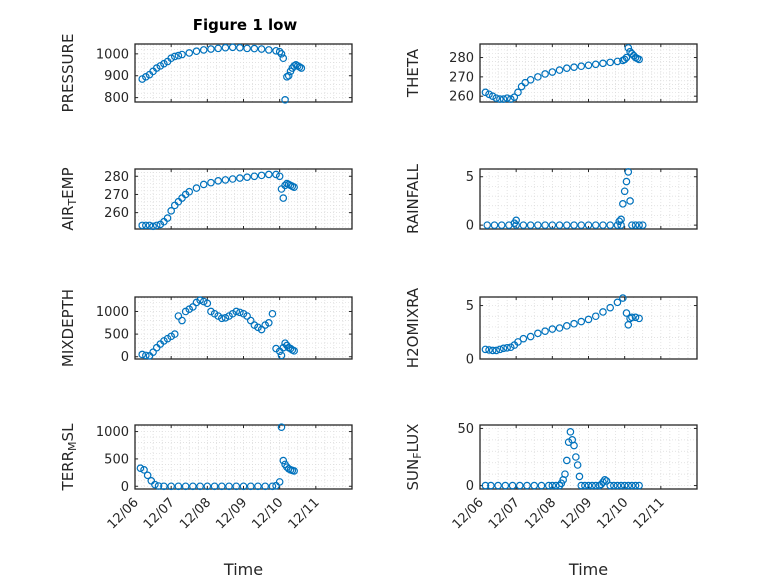  I want to click on x-tick-label: 12/06, so click(468, 513).